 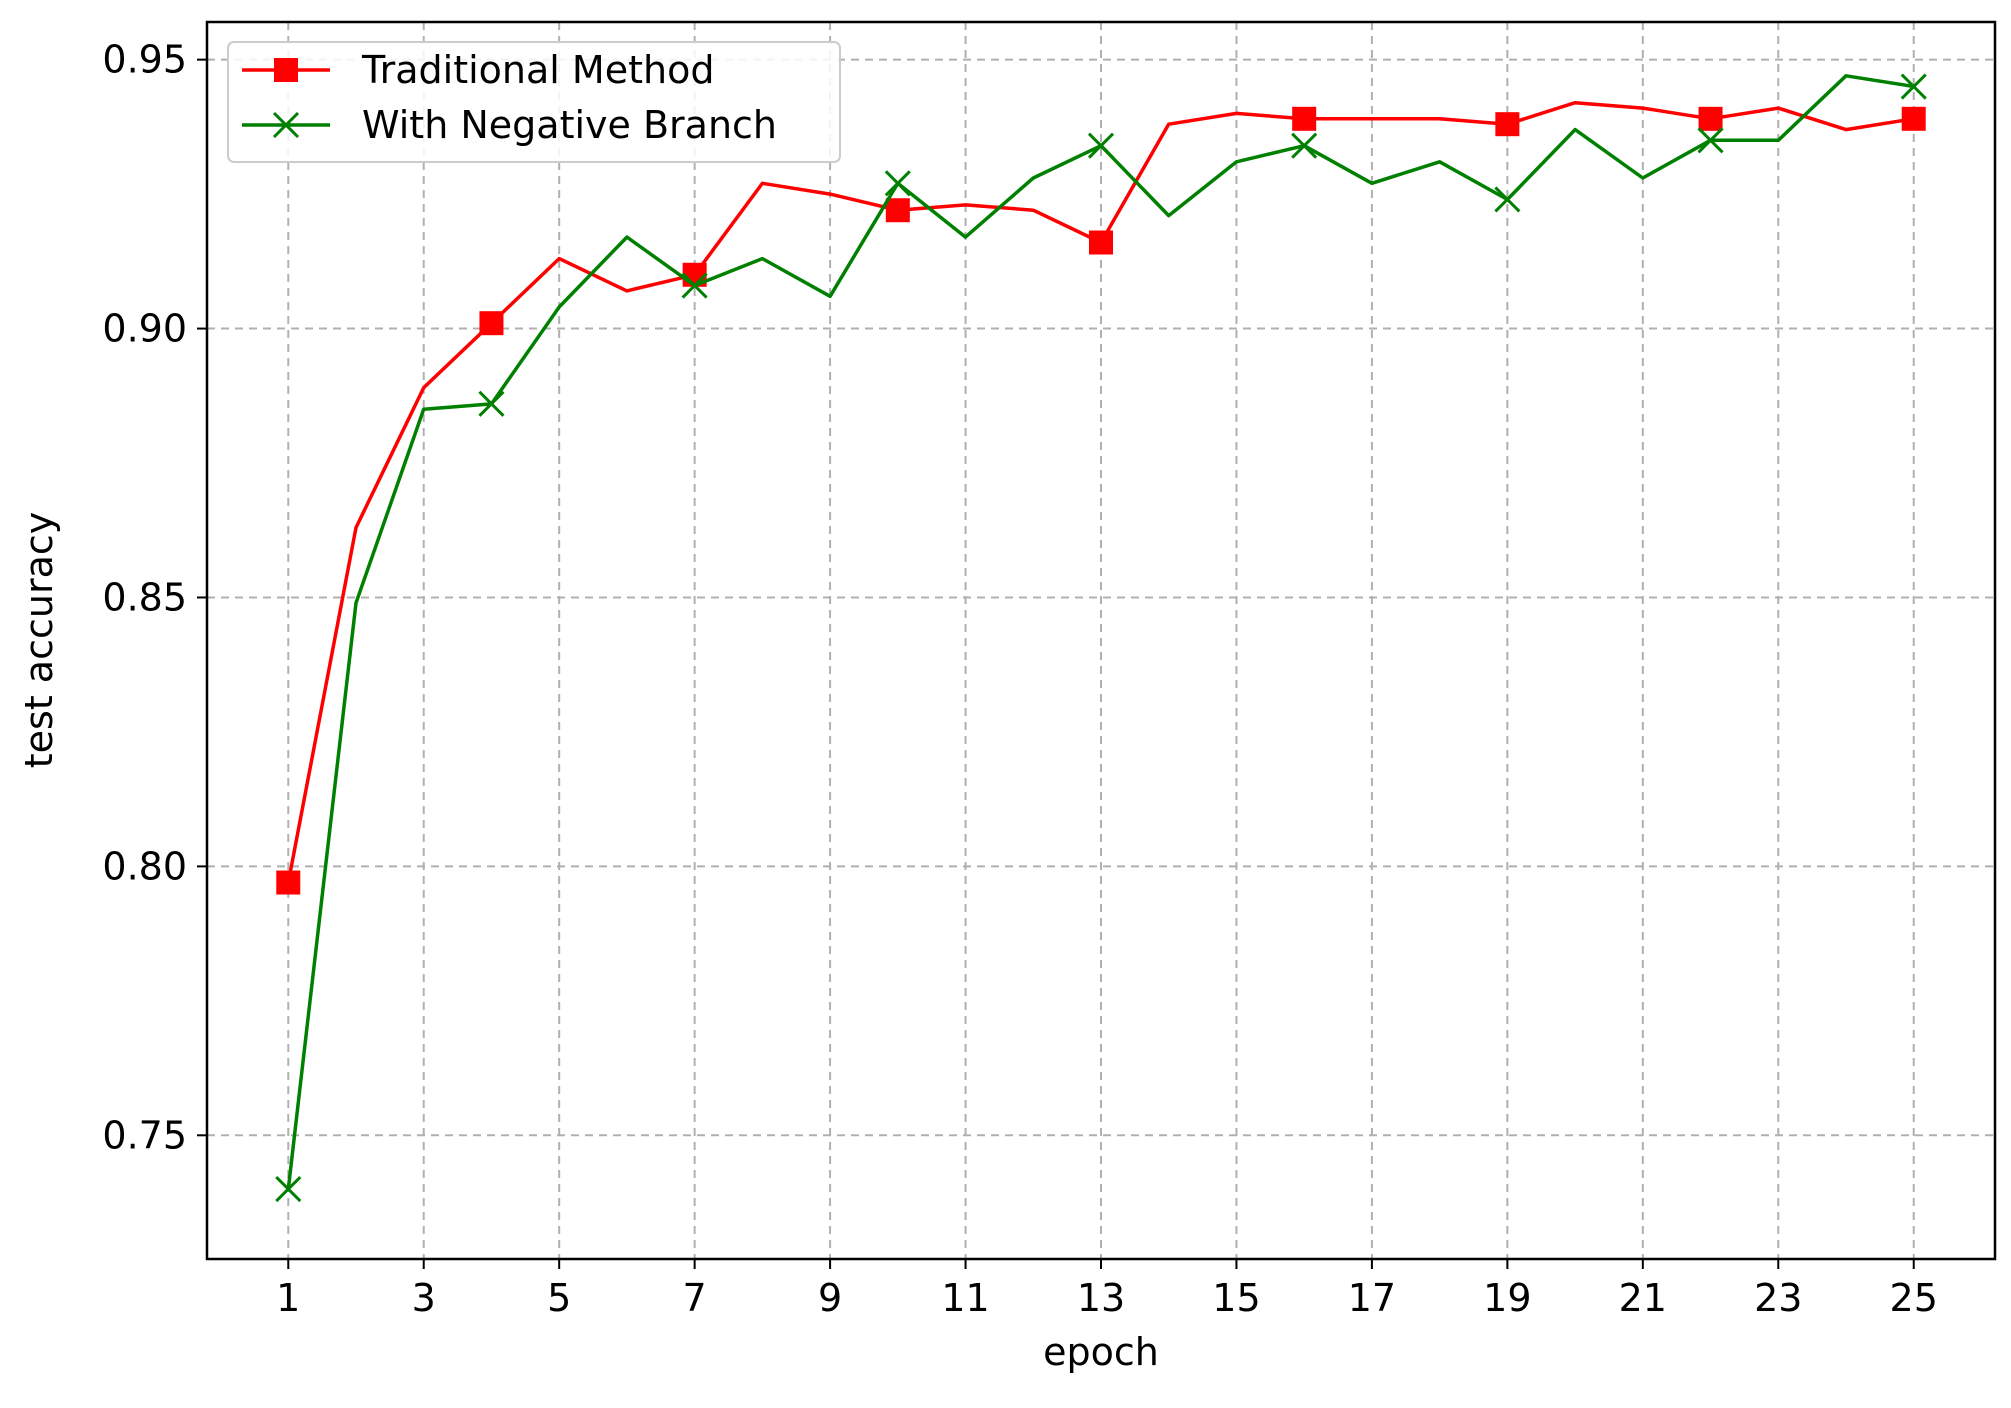 I want to click on x-tick-label: 3, so click(x=424, y=1298).